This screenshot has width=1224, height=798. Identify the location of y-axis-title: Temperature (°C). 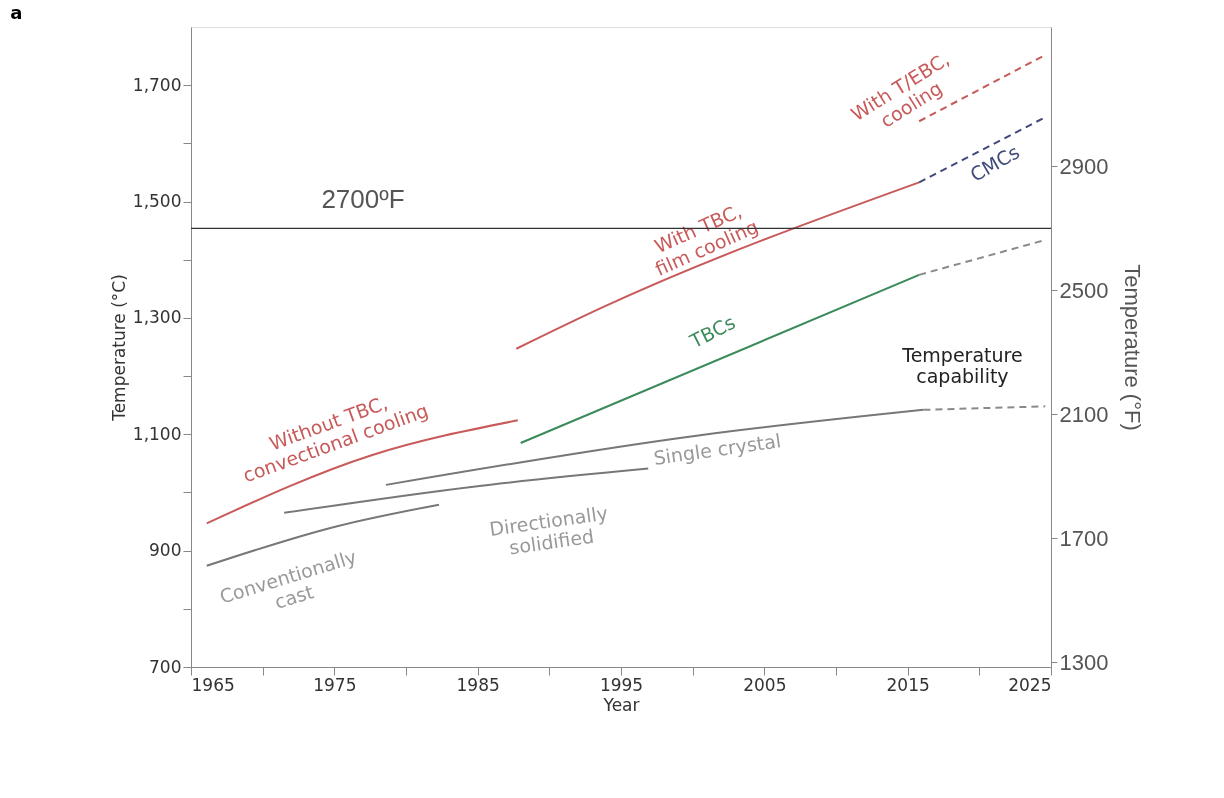
(118, 348).